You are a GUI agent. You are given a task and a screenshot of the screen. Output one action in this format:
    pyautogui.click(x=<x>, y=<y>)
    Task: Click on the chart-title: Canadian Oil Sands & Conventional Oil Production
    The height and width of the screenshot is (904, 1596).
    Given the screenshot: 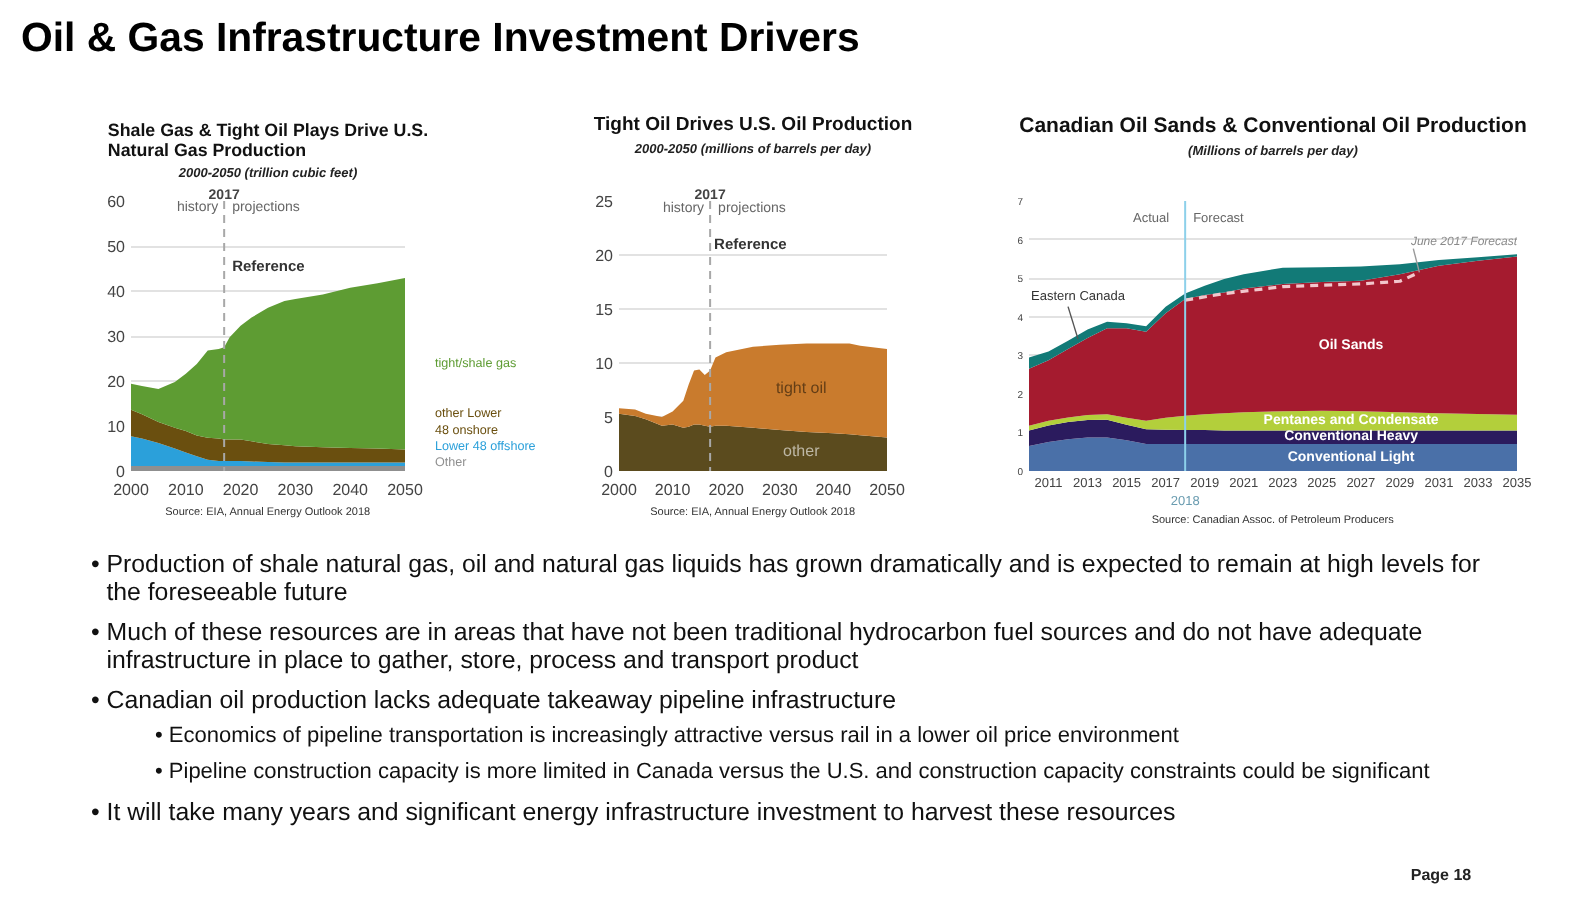 What is the action you would take?
    pyautogui.click(x=1273, y=126)
    